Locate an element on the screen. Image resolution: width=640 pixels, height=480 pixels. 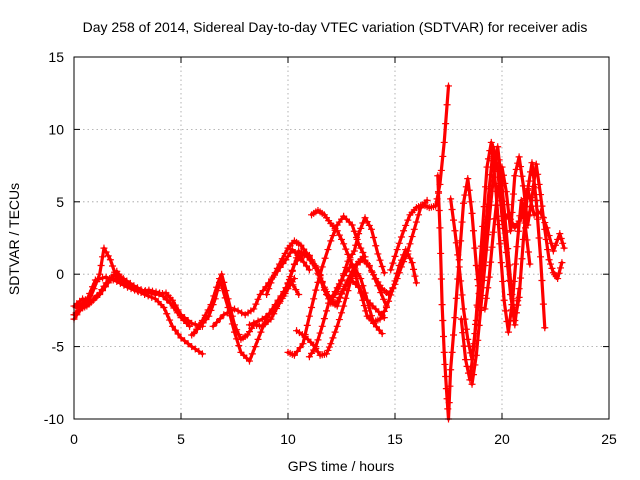
x-tick-label: 5 is located at coordinates (181, 439).